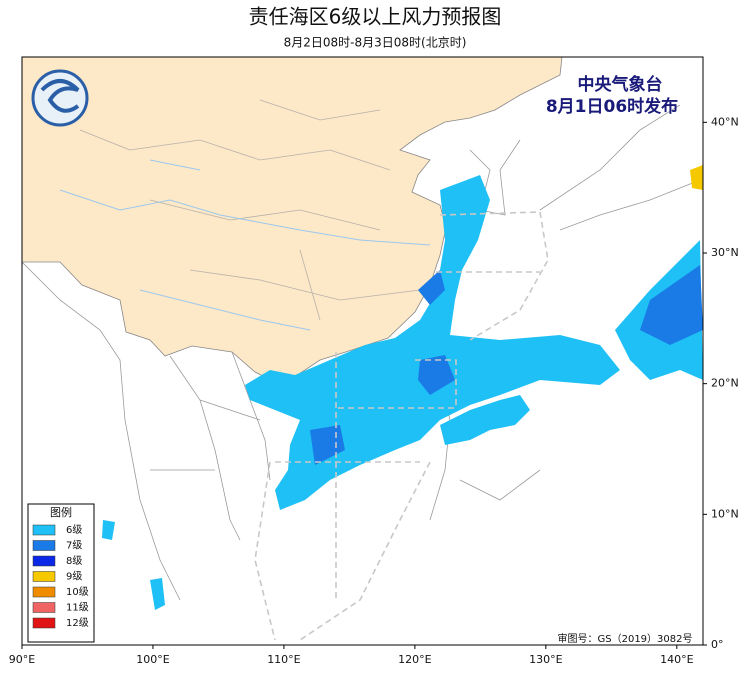 This screenshot has width=750, height=679. I want to click on x-tick-label: 140°E, so click(676, 659).